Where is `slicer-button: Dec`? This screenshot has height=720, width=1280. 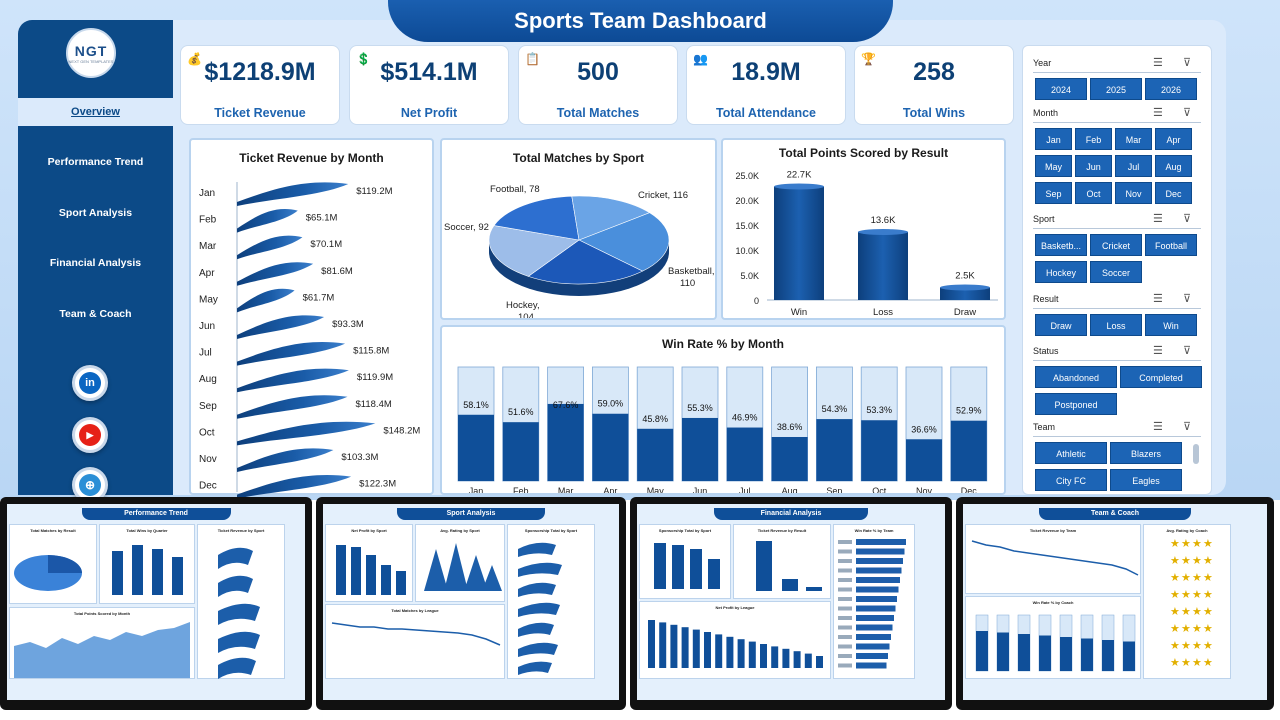
slicer-button: Dec is located at coordinates (1173, 193).